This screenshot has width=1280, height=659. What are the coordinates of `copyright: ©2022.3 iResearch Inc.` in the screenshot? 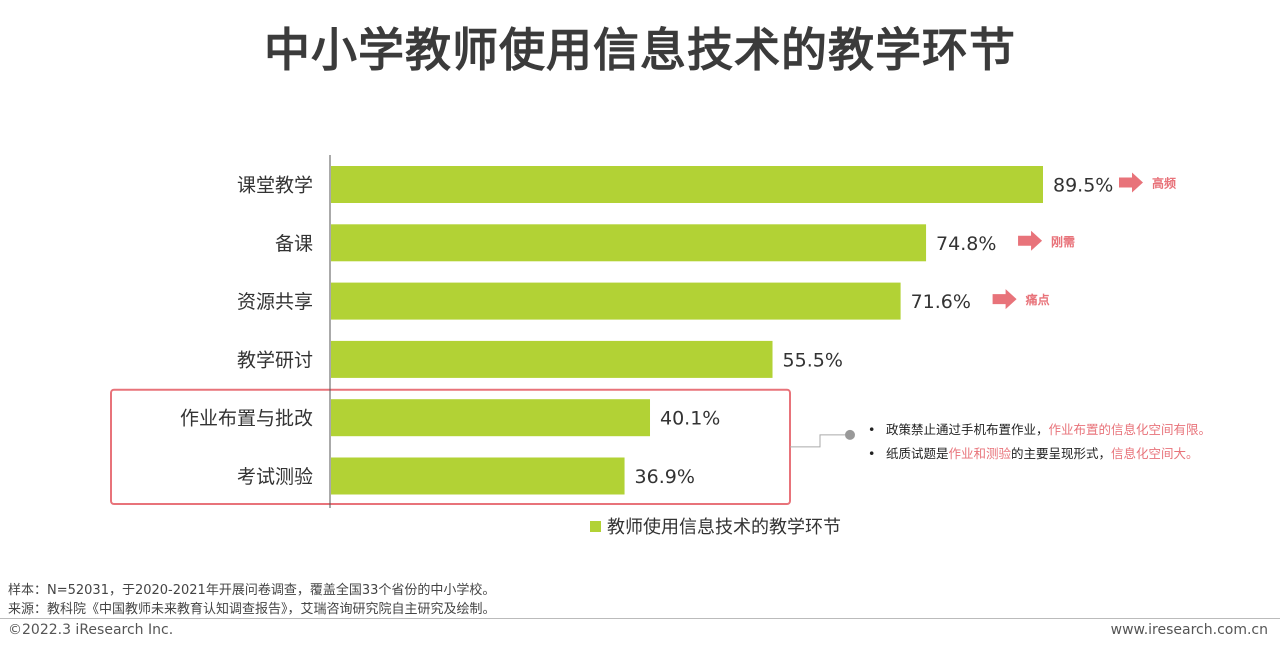 It's located at (91, 630).